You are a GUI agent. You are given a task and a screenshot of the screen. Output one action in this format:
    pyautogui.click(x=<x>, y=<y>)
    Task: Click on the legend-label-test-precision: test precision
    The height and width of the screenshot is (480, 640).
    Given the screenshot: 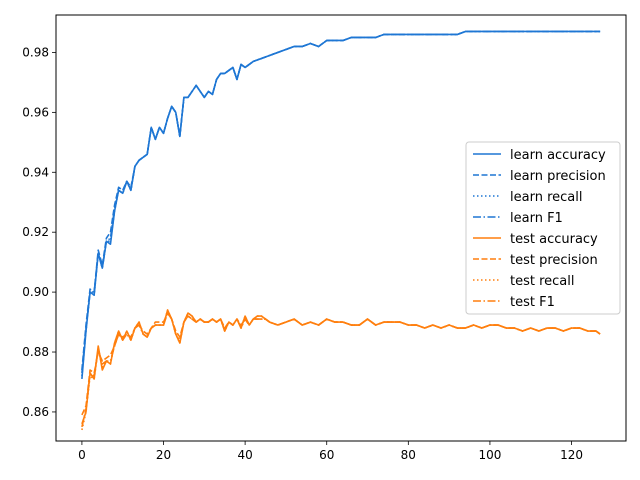 What is the action you would take?
    pyautogui.click(x=554, y=260)
    